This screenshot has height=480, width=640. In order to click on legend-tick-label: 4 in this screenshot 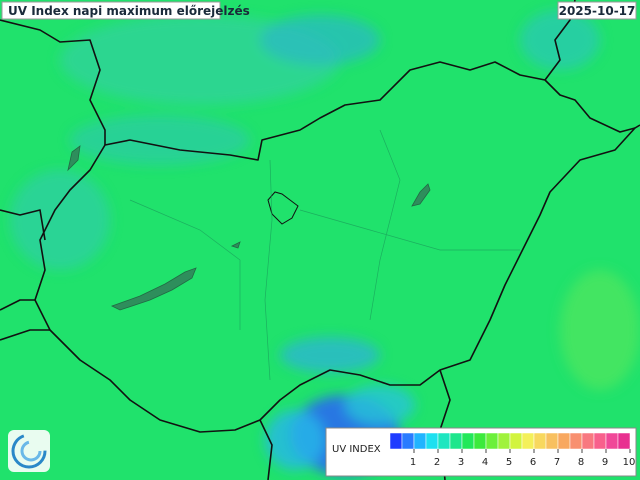, I will do `click(485, 462)`.